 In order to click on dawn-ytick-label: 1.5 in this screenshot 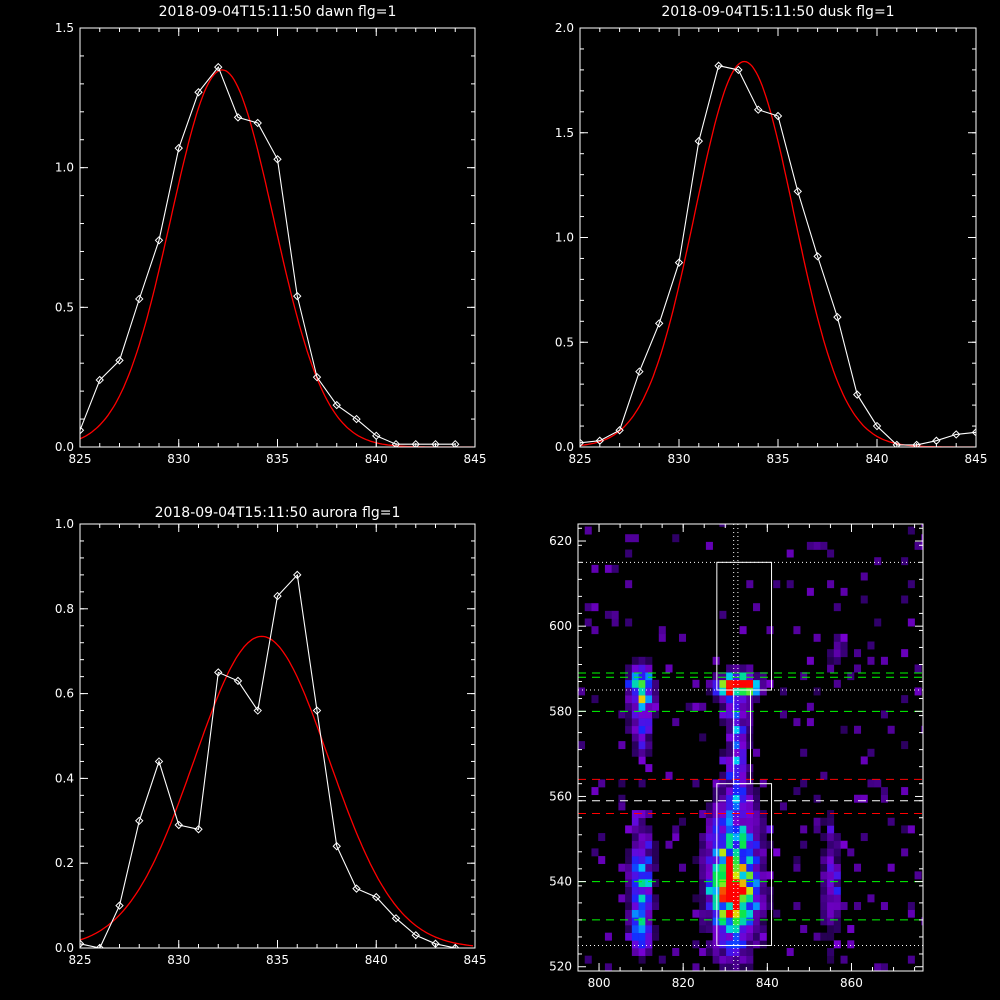, I will do `click(64, 28)`.